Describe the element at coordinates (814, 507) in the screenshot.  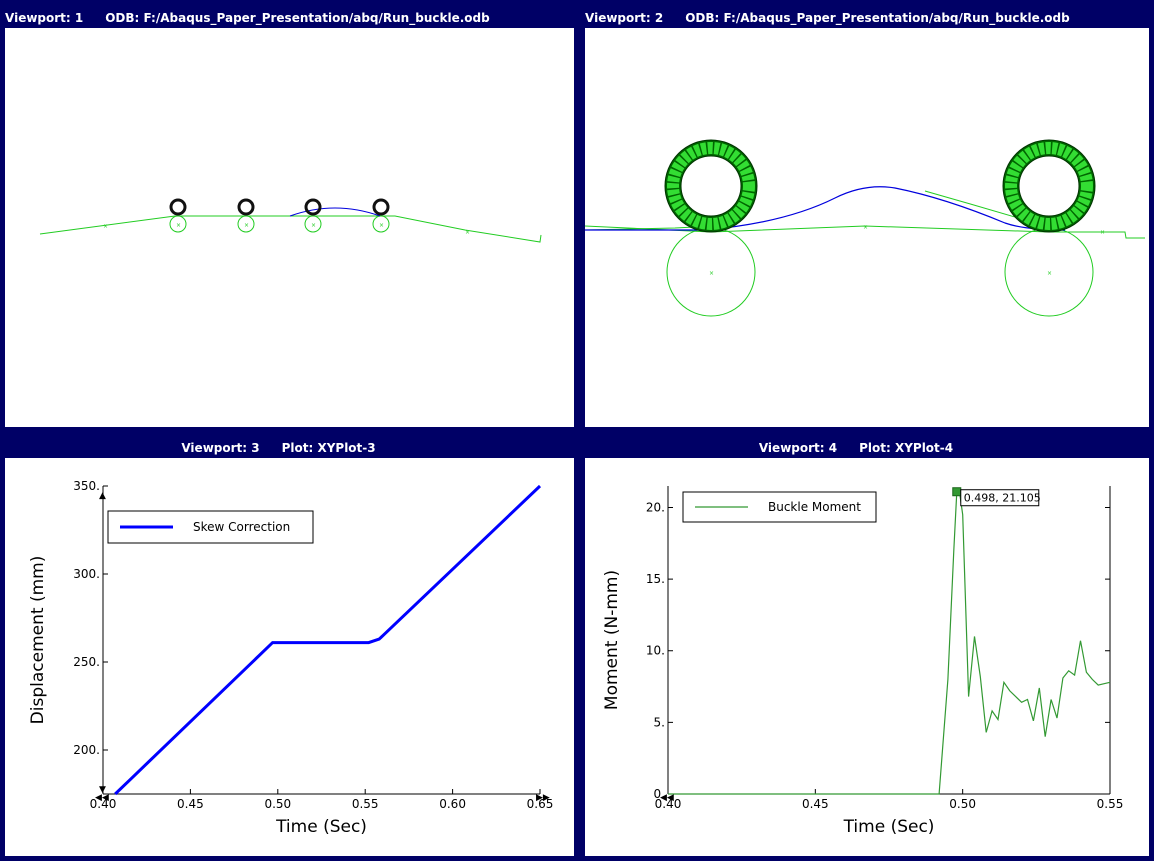
I see `legend-label: Buckle Moment` at that location.